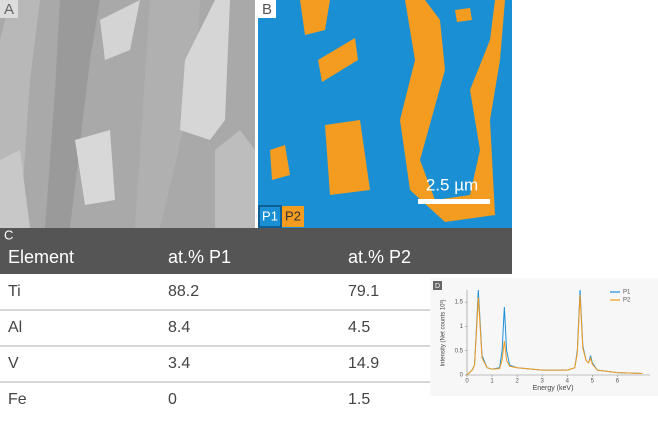  I want to click on table-cell: Al, so click(15, 327).